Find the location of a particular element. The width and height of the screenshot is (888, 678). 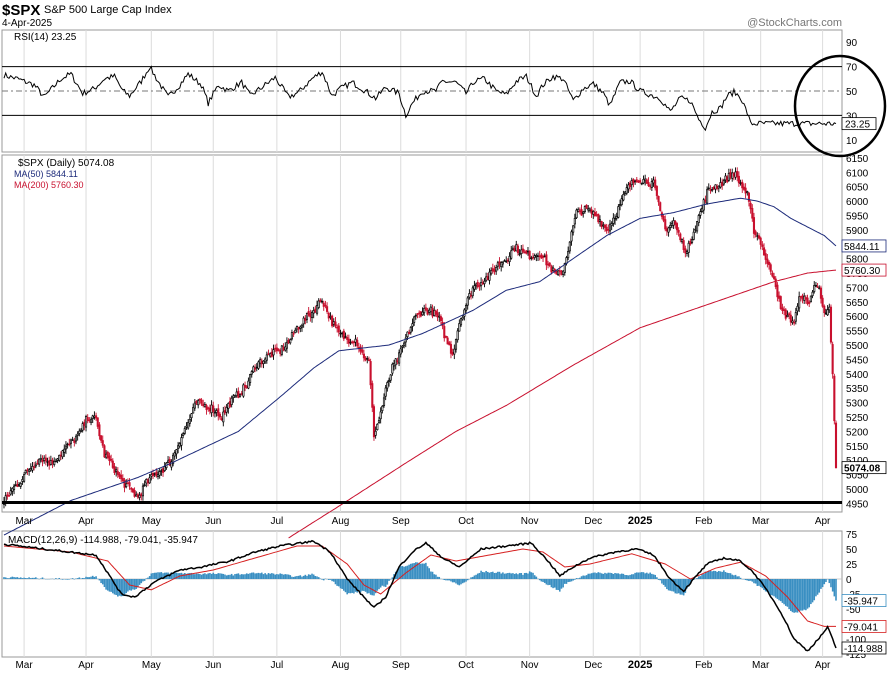

x-tick-label-lower: Jun is located at coordinates (213, 665).